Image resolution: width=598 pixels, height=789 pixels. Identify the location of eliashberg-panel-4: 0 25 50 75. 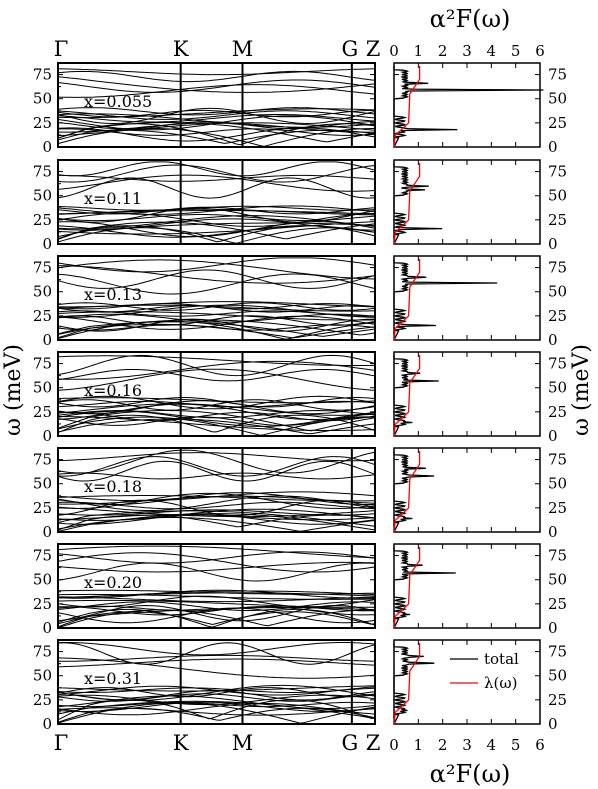
(479, 494).